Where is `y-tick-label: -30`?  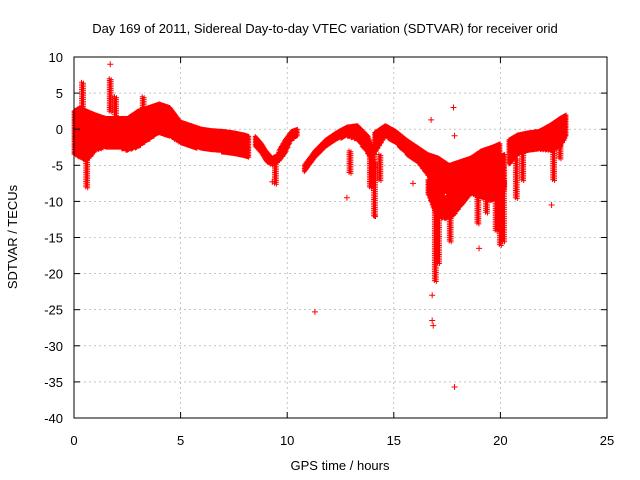
y-tick-label: -30 is located at coordinates (53, 346).